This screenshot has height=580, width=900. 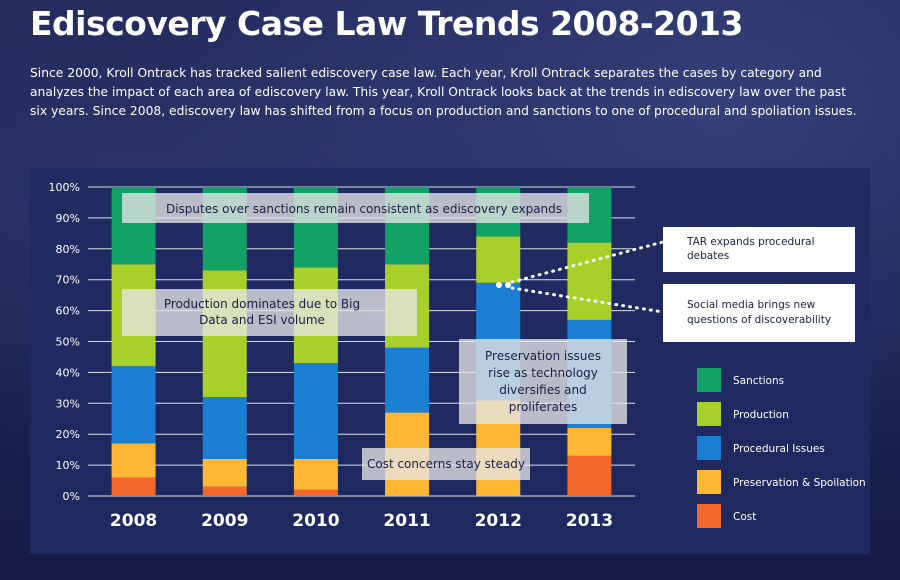 What do you see at coordinates (498, 521) in the screenshot?
I see `x-tick-label: 2012` at bounding box center [498, 521].